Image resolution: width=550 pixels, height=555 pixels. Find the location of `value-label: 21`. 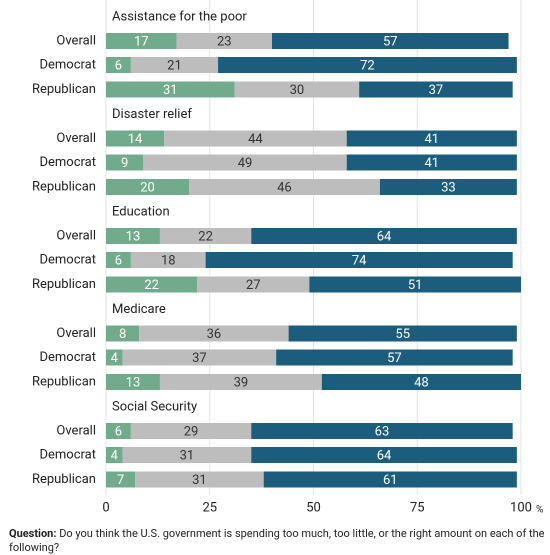

value-label: 21 is located at coordinates (174, 65).